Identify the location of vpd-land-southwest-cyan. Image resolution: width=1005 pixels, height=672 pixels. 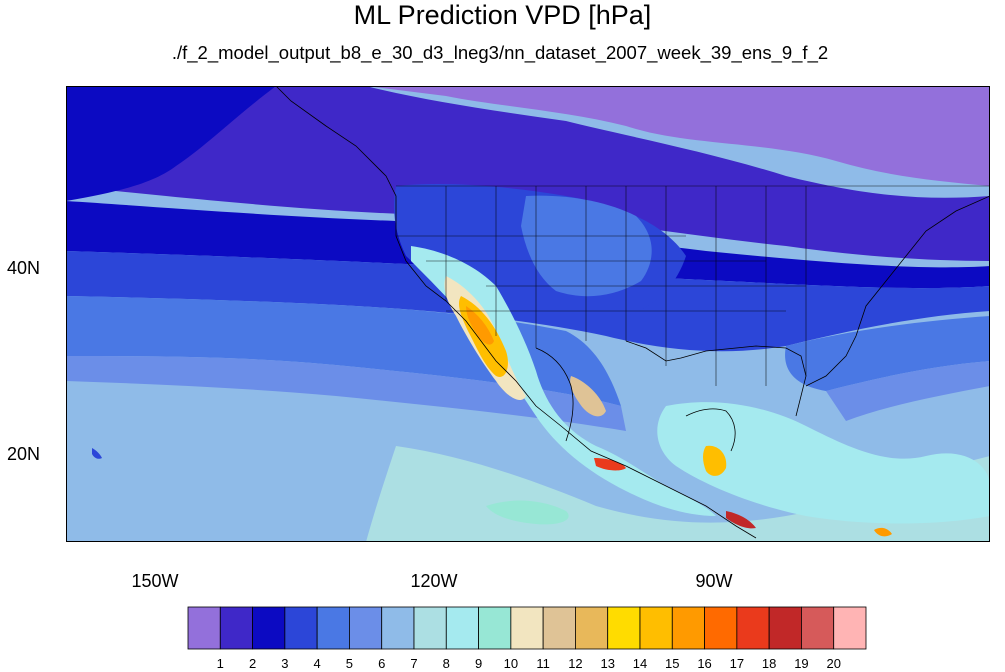
(563, 381).